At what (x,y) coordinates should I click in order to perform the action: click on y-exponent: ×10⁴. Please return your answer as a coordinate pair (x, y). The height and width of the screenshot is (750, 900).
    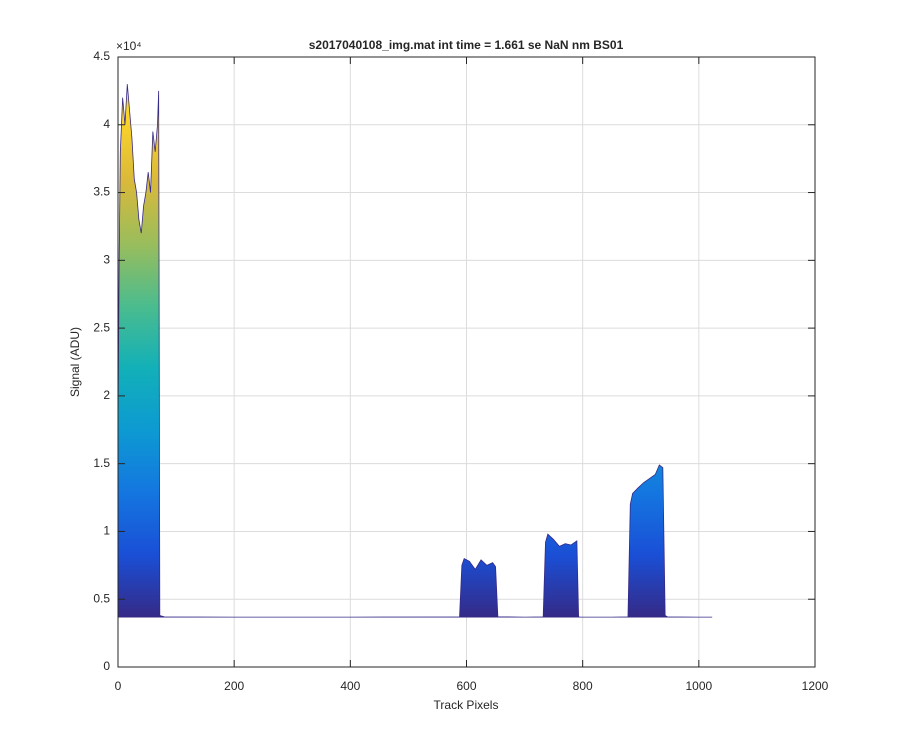
    Looking at the image, I should click on (129, 46).